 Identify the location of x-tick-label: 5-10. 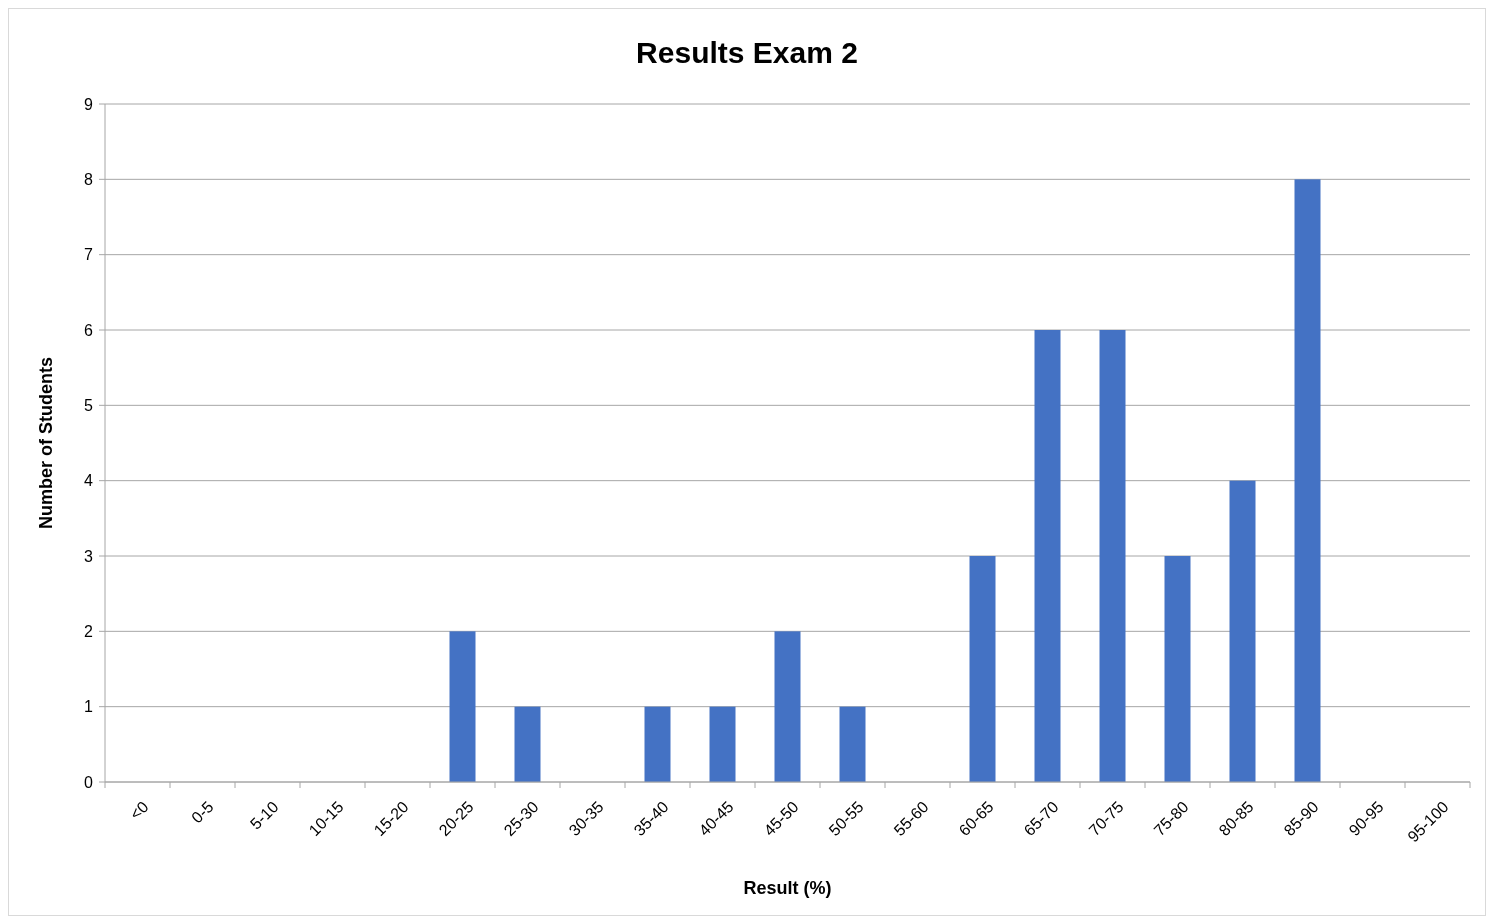
(264, 815).